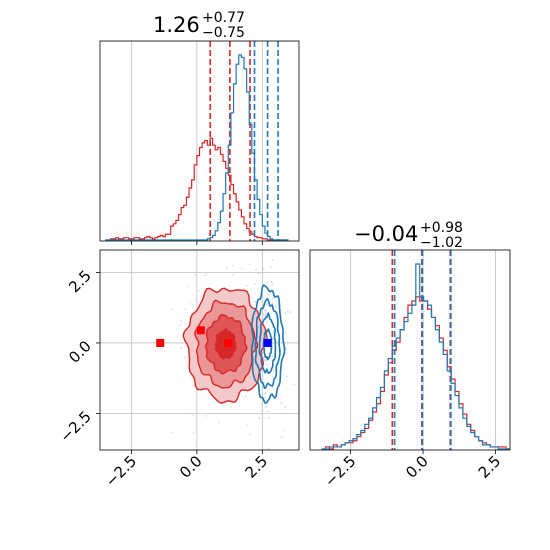  Describe the element at coordinates (80, 352) in the screenshot. I see `y-tick-label: 0.0` at that location.